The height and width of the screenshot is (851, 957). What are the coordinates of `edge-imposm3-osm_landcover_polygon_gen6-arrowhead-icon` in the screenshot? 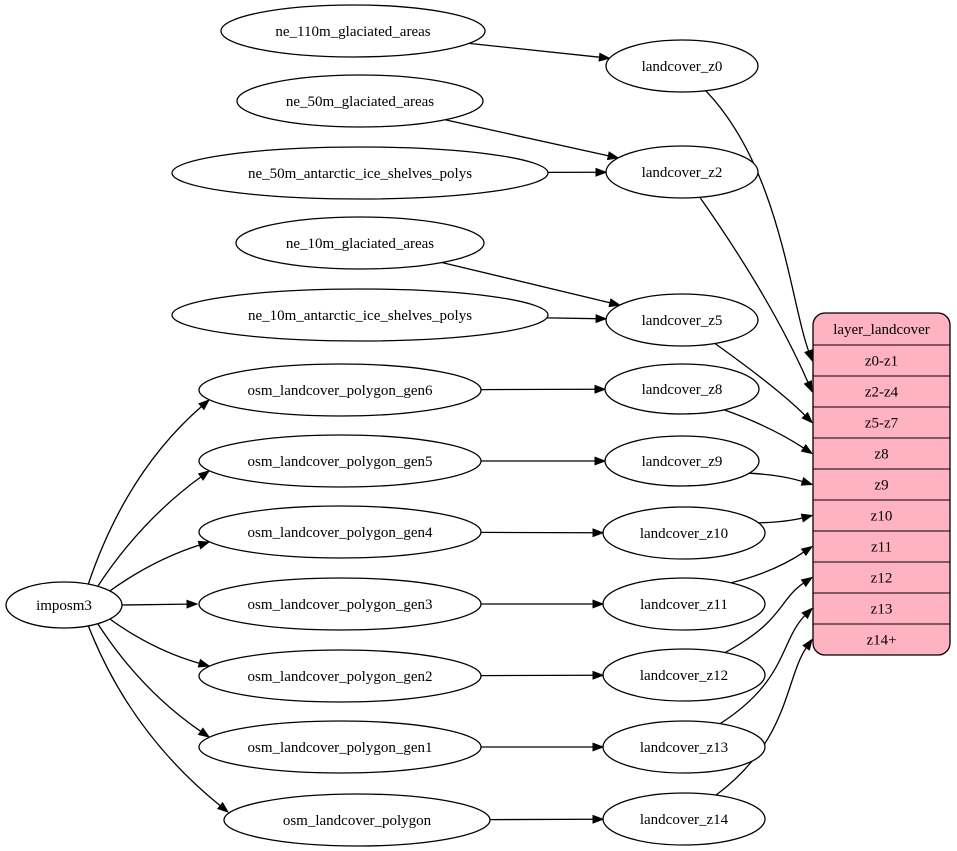 It's located at (204, 405).